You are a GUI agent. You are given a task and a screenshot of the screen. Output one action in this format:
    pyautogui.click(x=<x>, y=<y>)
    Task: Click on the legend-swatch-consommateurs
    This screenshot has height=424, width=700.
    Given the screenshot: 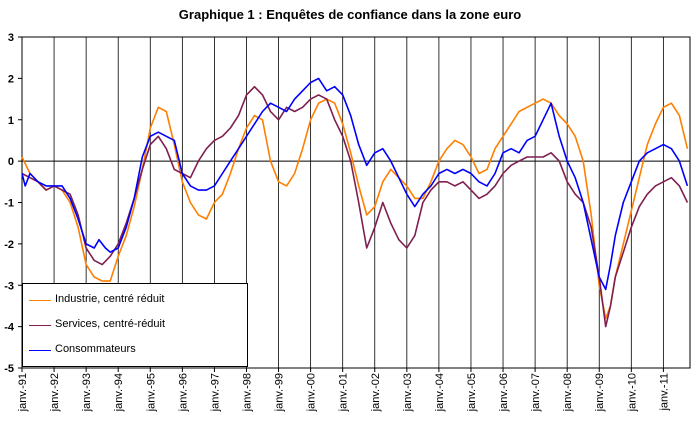 What is the action you would take?
    pyautogui.click(x=40, y=350)
    